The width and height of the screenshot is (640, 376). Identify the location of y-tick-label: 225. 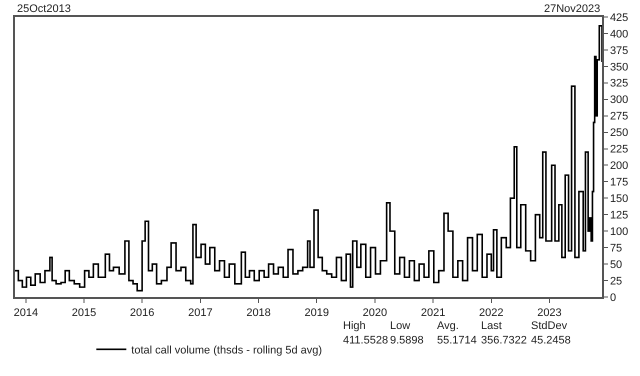
(619, 150).